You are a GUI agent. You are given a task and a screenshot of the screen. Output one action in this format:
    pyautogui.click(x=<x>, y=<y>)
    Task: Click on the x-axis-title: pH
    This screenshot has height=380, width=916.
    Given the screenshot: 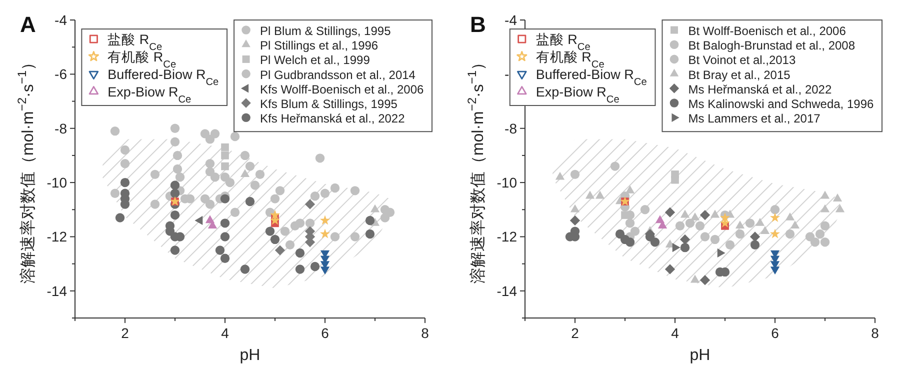 What is the action you would take?
    pyautogui.click(x=250, y=355)
    